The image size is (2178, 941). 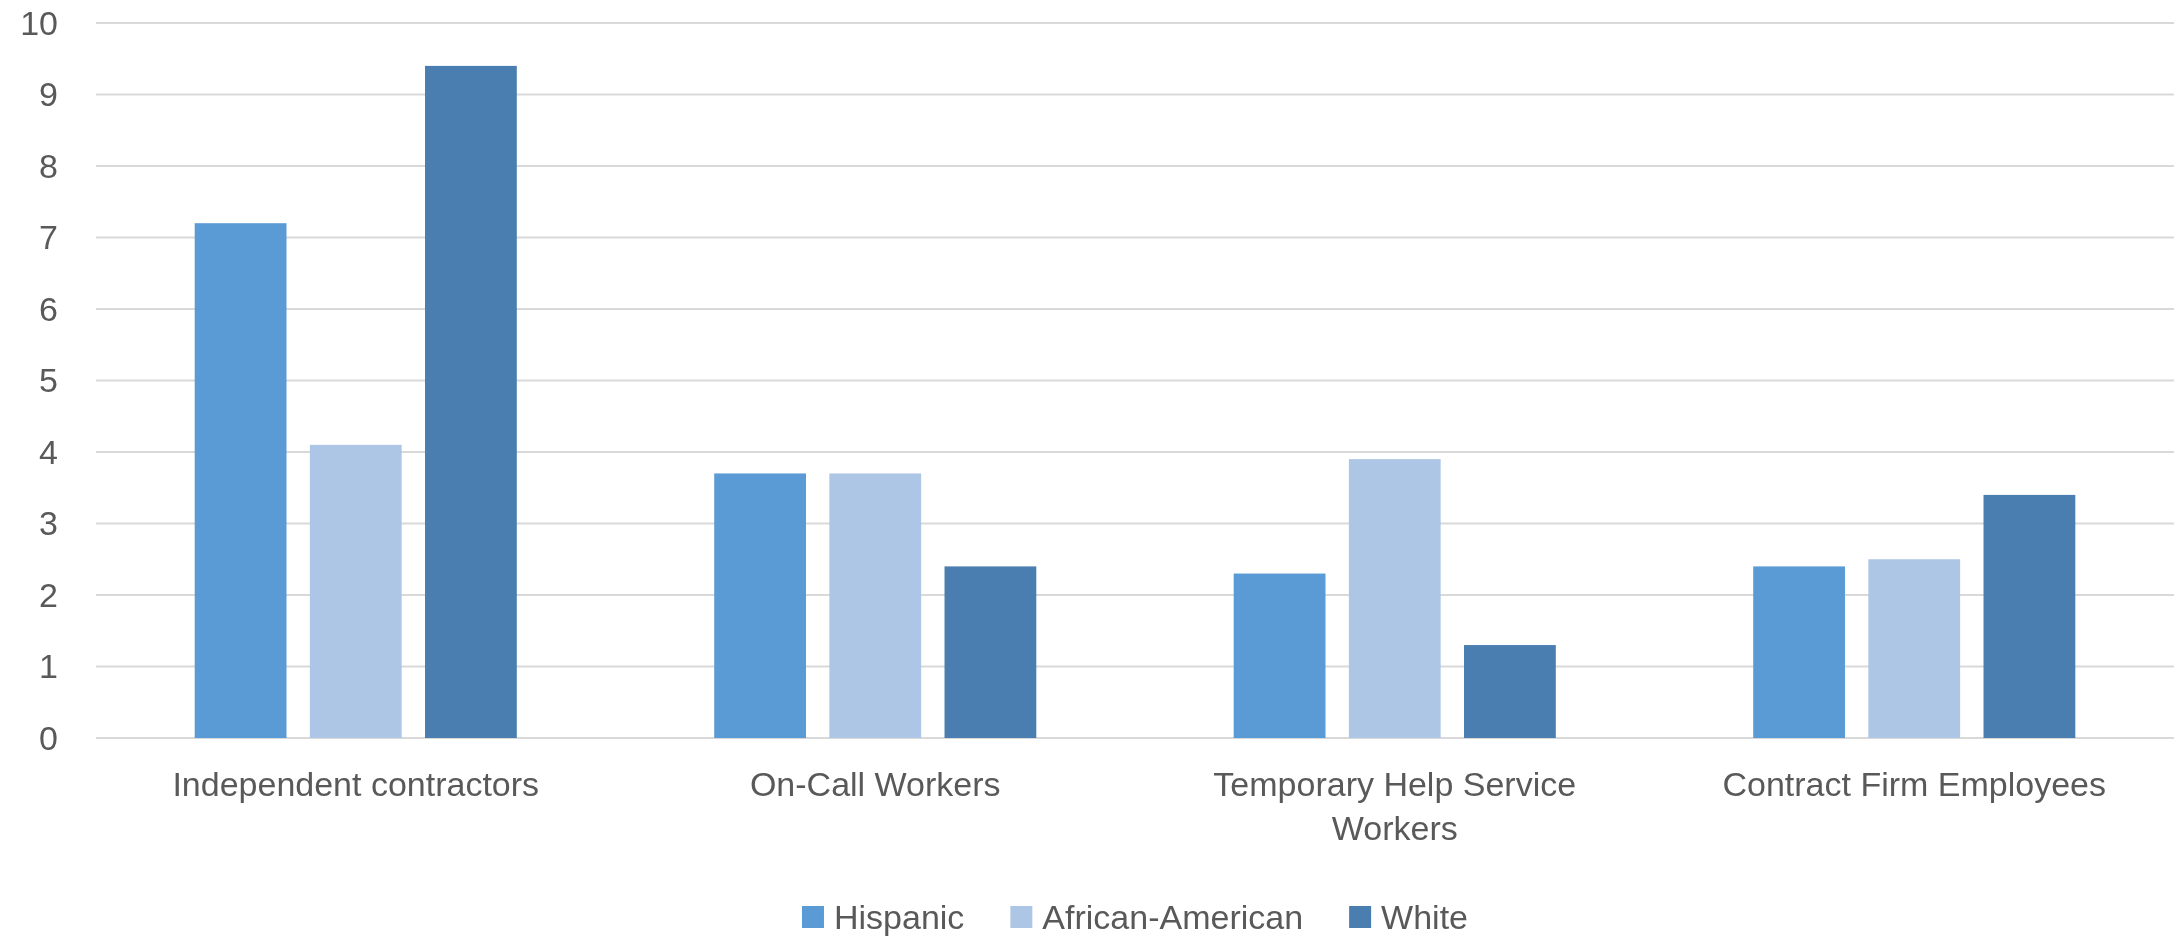 I want to click on y-tick-label: 7, so click(x=48, y=237).